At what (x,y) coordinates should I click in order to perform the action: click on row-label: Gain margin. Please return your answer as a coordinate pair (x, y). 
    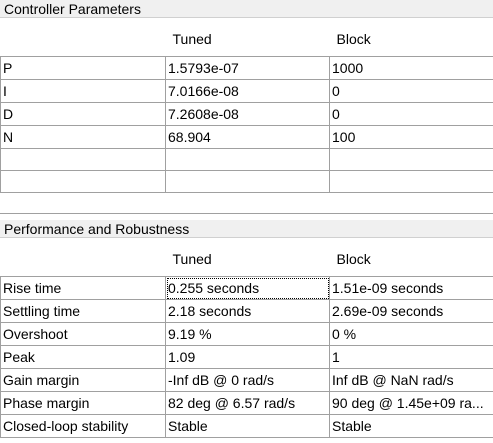
    Looking at the image, I should click on (83, 380).